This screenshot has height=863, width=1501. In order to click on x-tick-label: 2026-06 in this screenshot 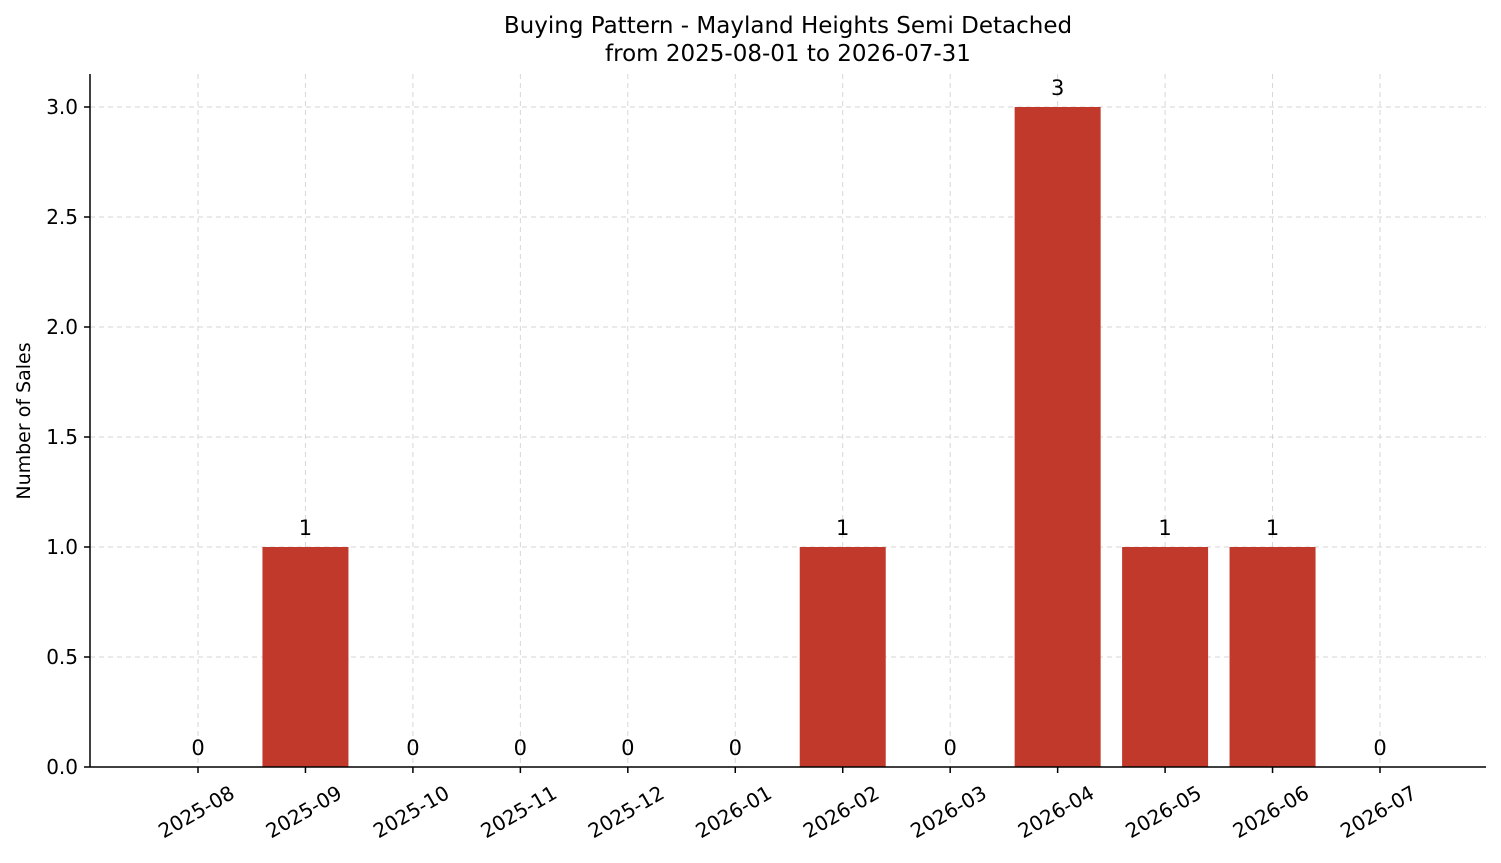, I will do `click(1271, 812)`.